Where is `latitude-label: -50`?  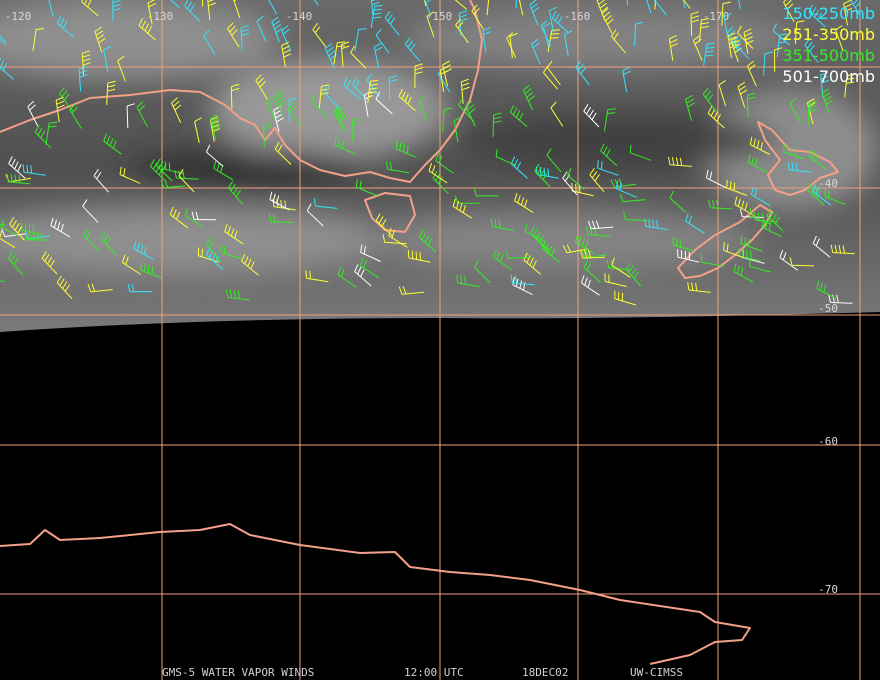 latitude-label: -50 is located at coordinates (828, 308).